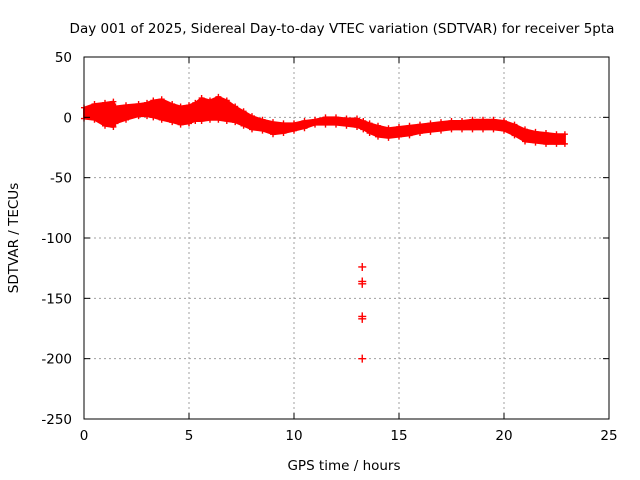 The height and width of the screenshot is (480, 640). Describe the element at coordinates (56, 239) in the screenshot. I see `y-tick-label: -100` at that location.